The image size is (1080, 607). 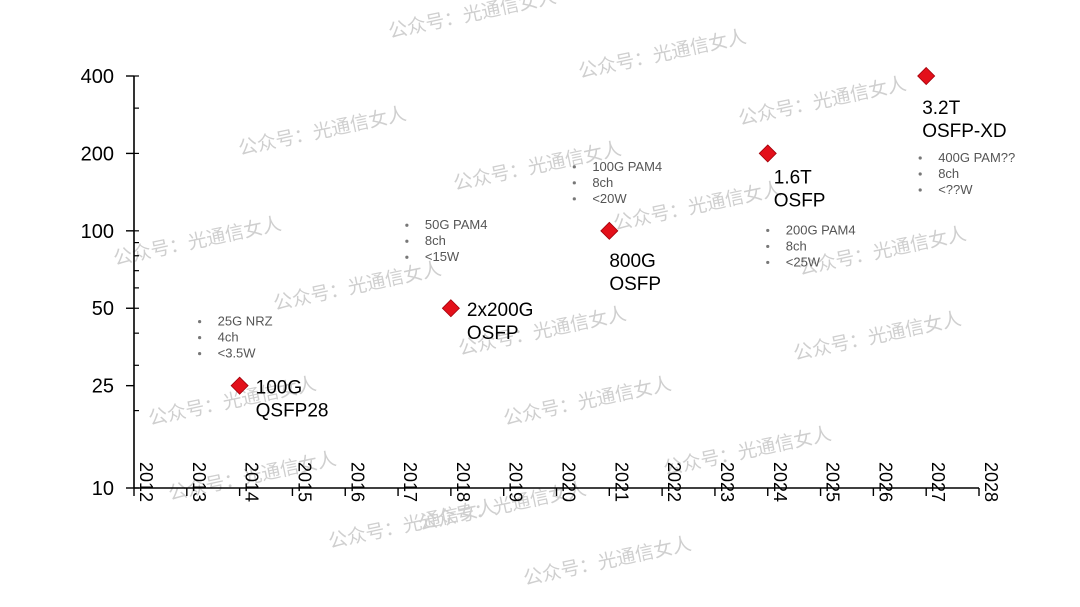 I want to click on x-tick-label: 2013, so click(x=199, y=482).